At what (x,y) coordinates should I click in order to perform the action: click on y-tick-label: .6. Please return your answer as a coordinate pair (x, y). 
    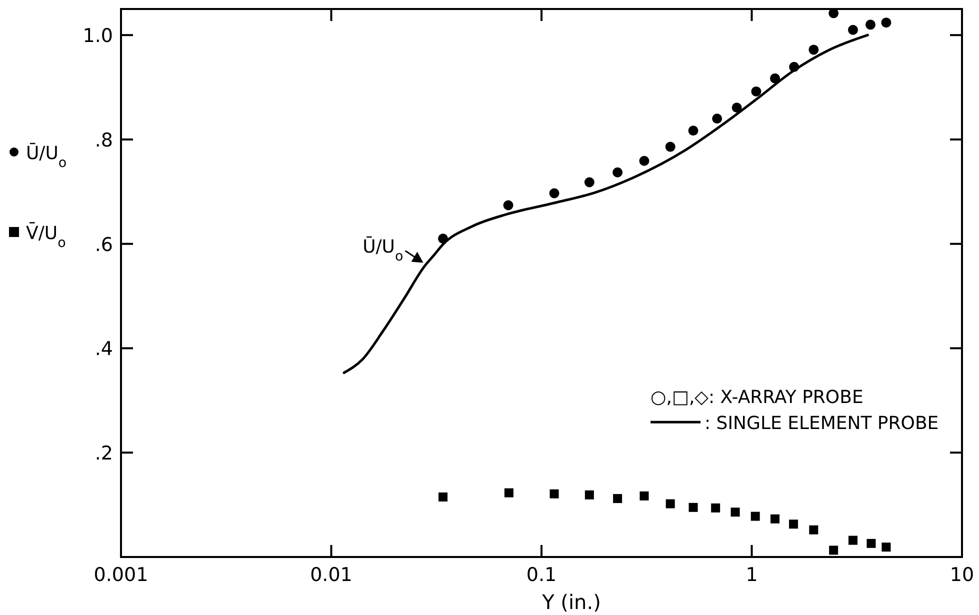
    Looking at the image, I should click on (103, 245).